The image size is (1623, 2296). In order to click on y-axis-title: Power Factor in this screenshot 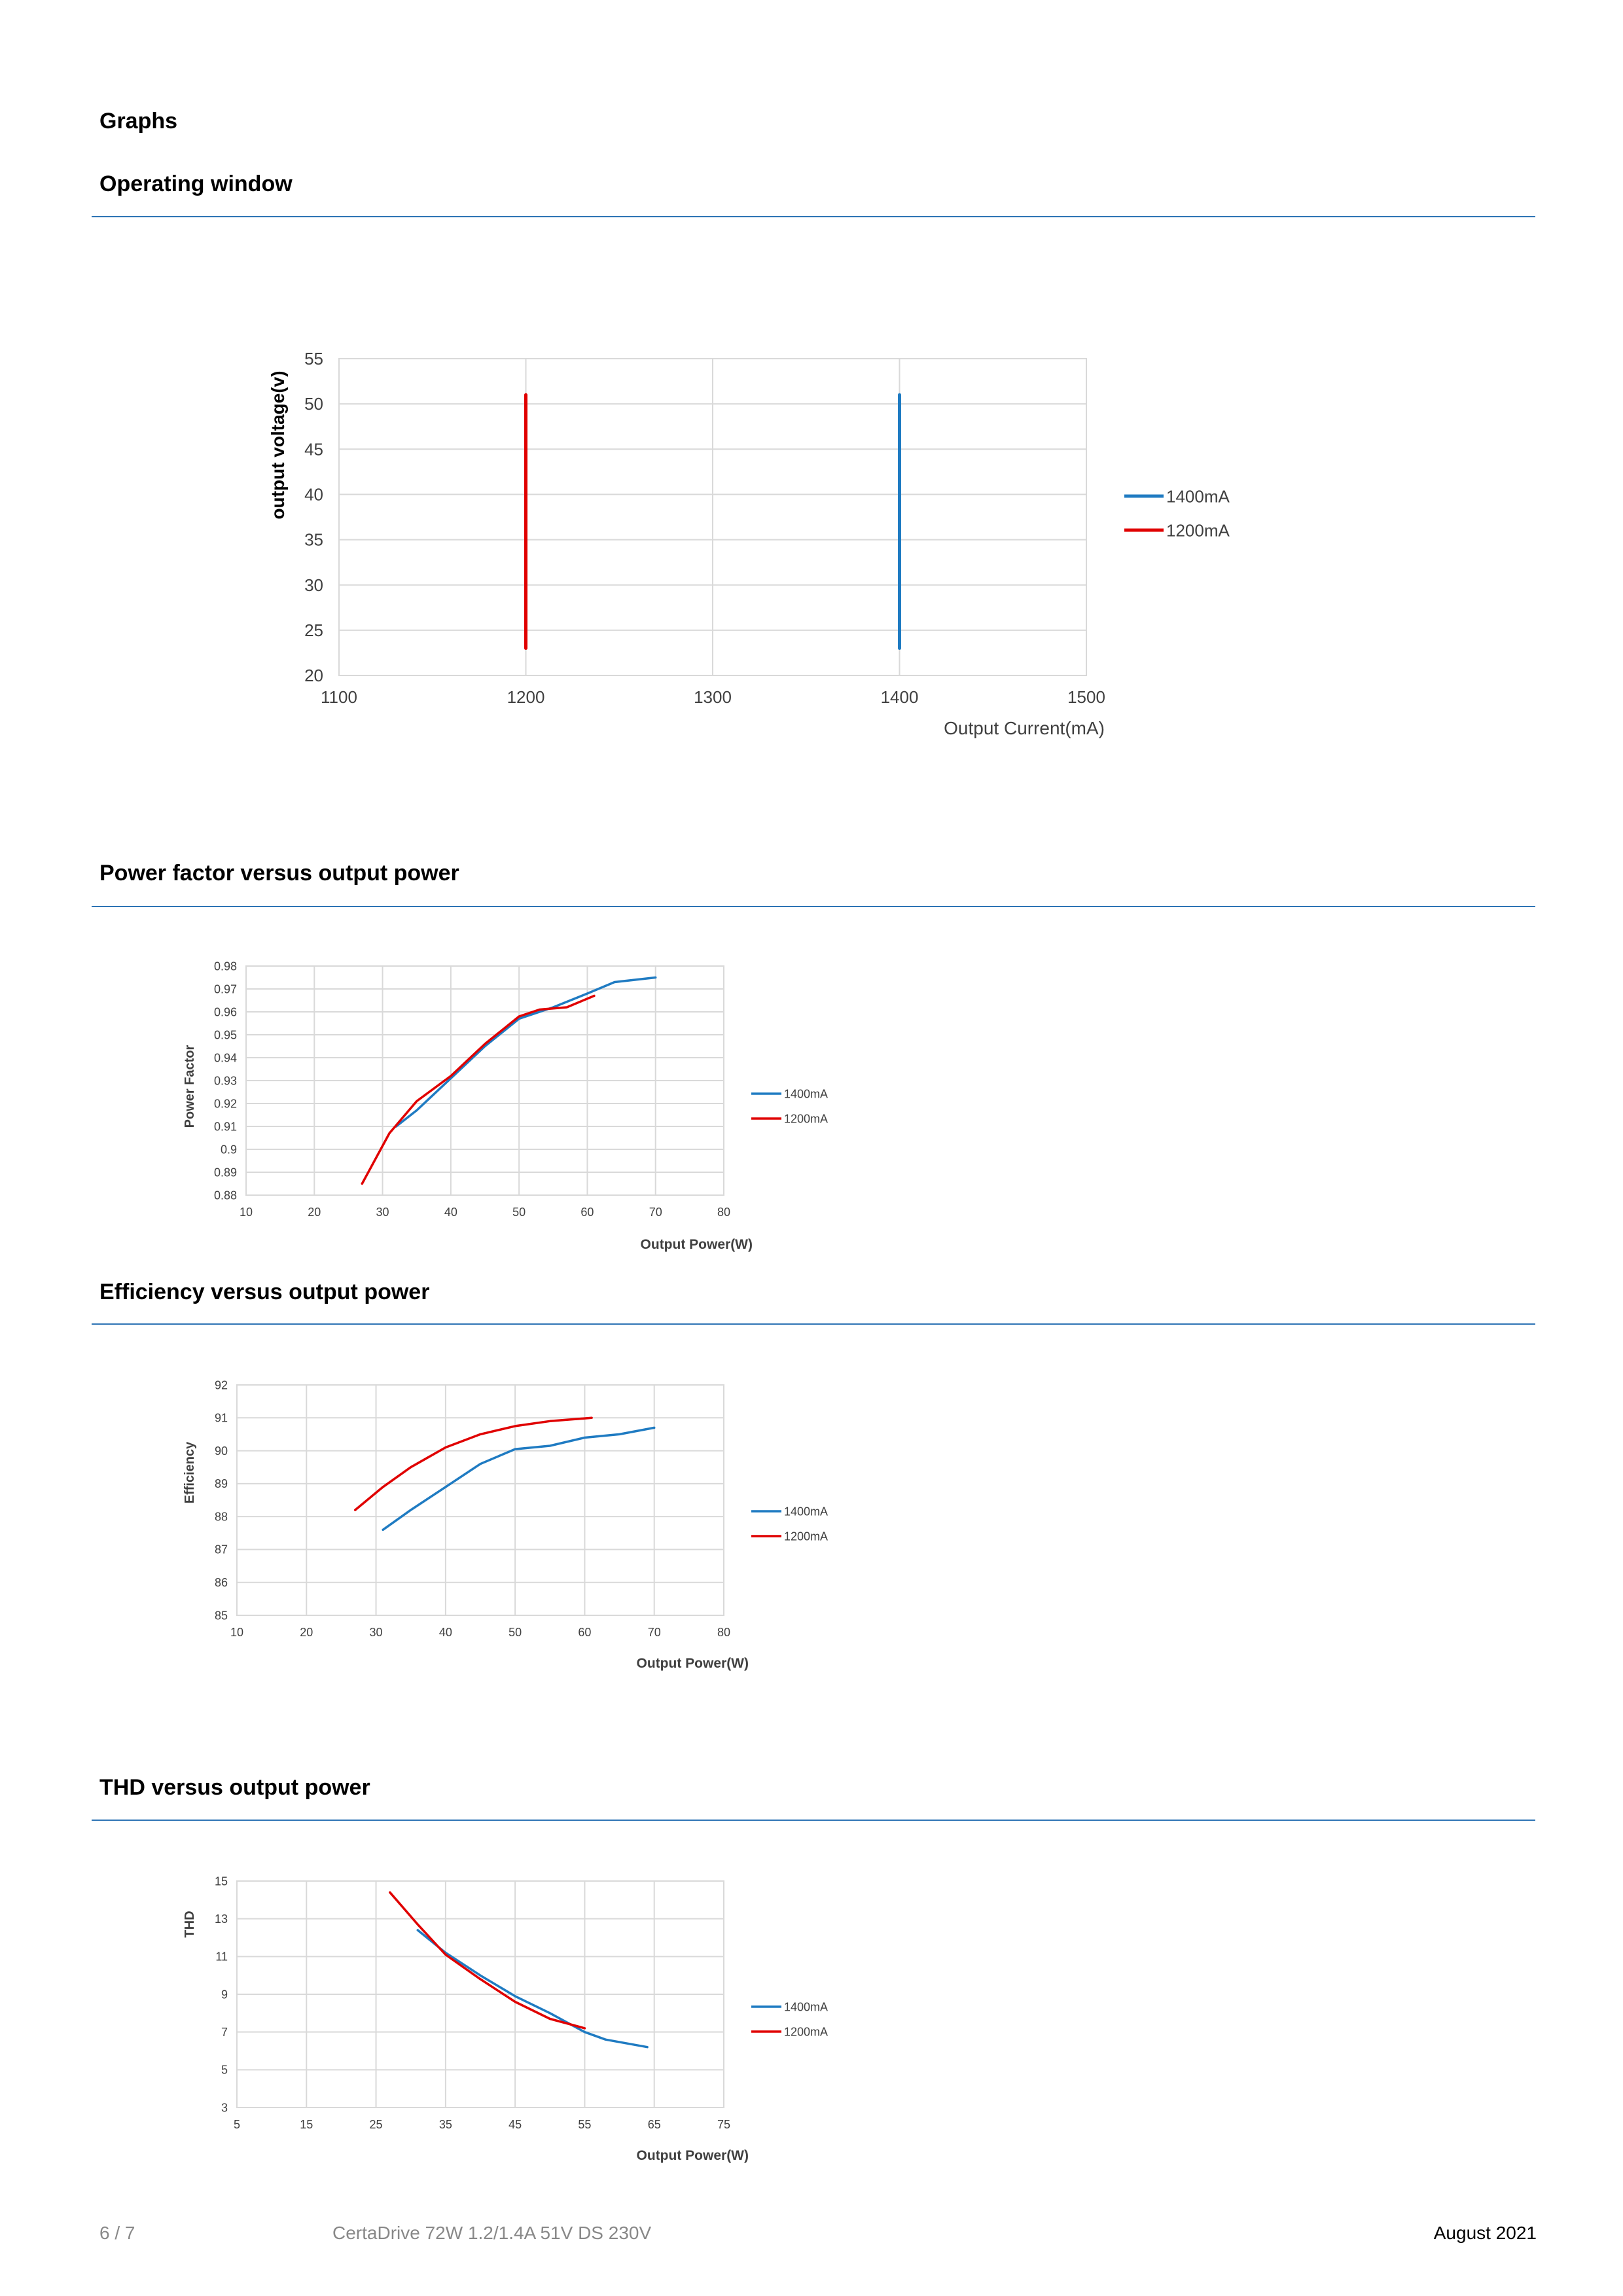, I will do `click(190, 1086)`.